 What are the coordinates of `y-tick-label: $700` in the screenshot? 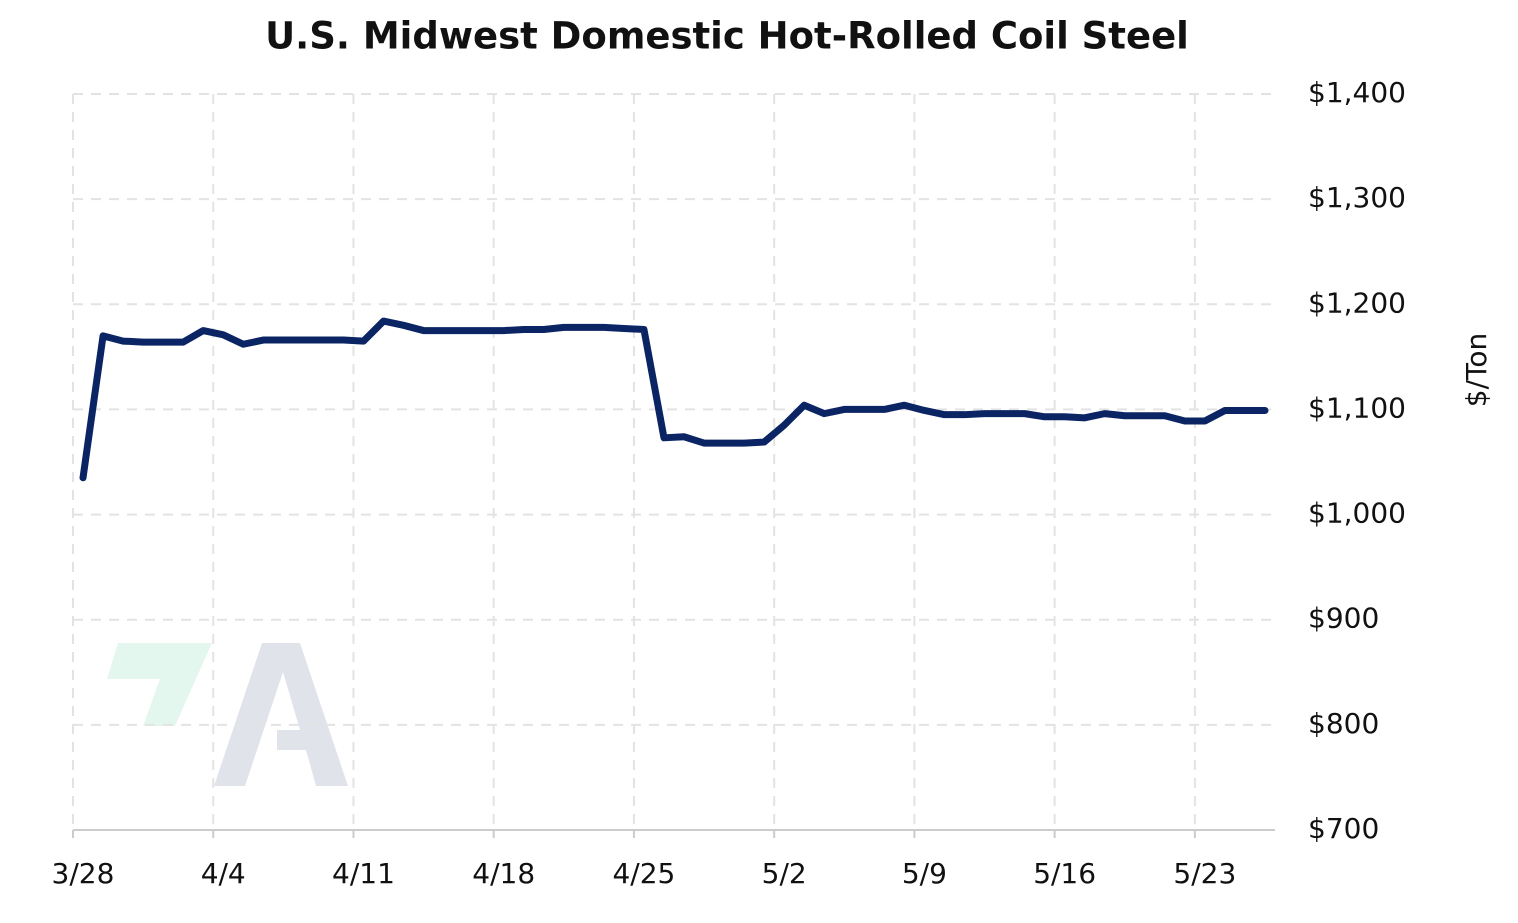 It's located at (1343, 828).